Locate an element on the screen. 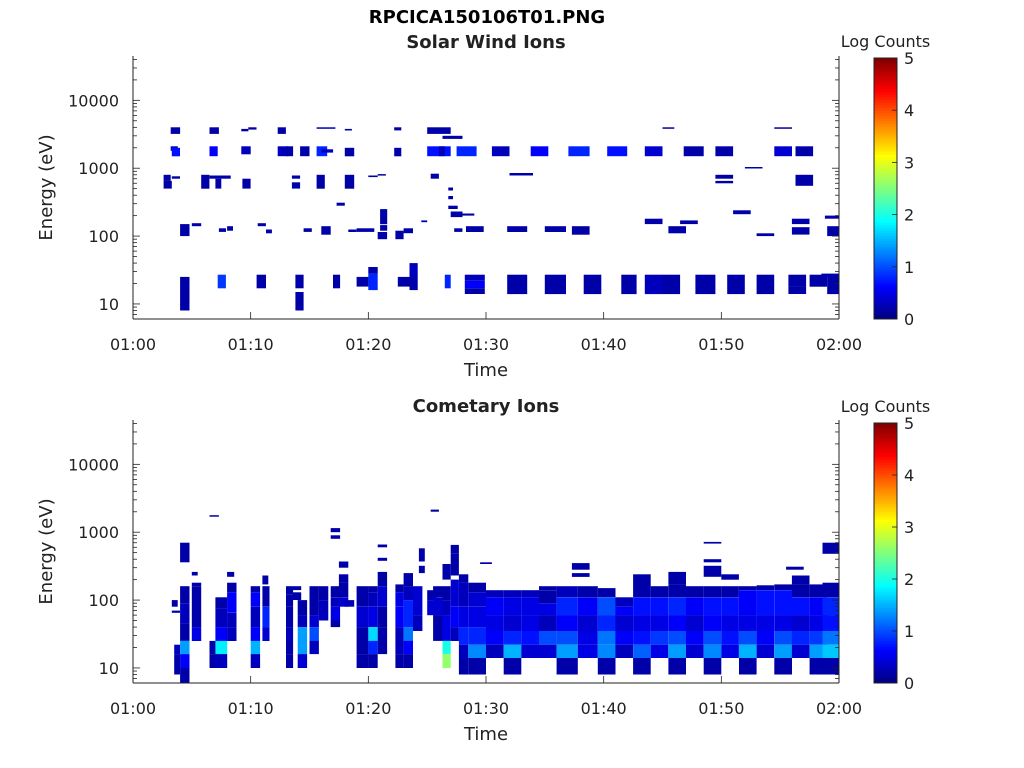 The width and height of the screenshot is (1024, 768). colorbar-tick-label: 1 is located at coordinates (909, 631).